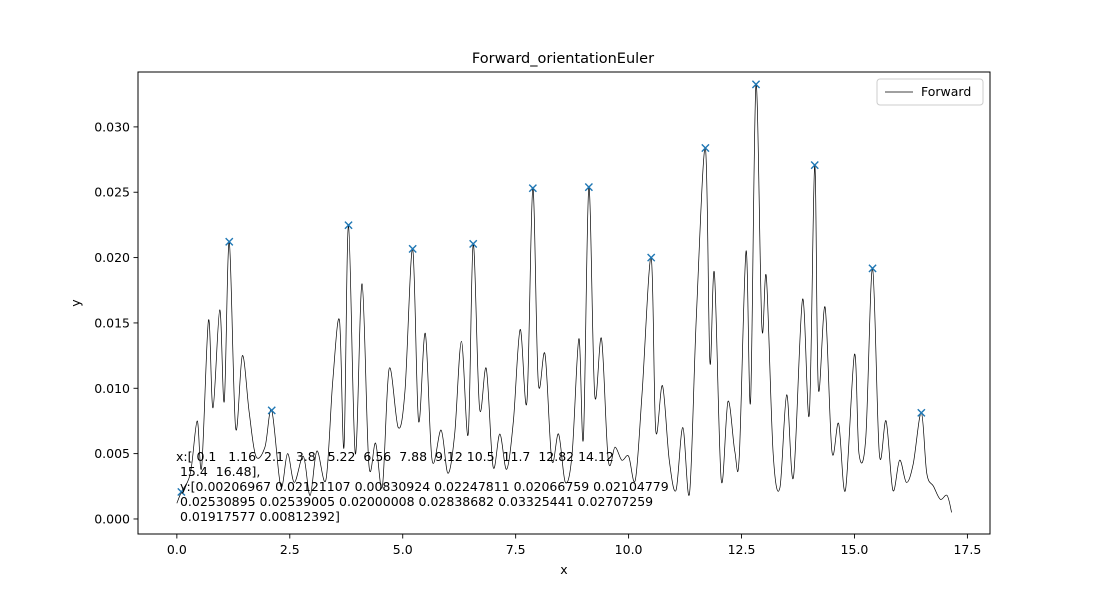  I want to click on x-tick-label: 10.0, so click(629, 549).